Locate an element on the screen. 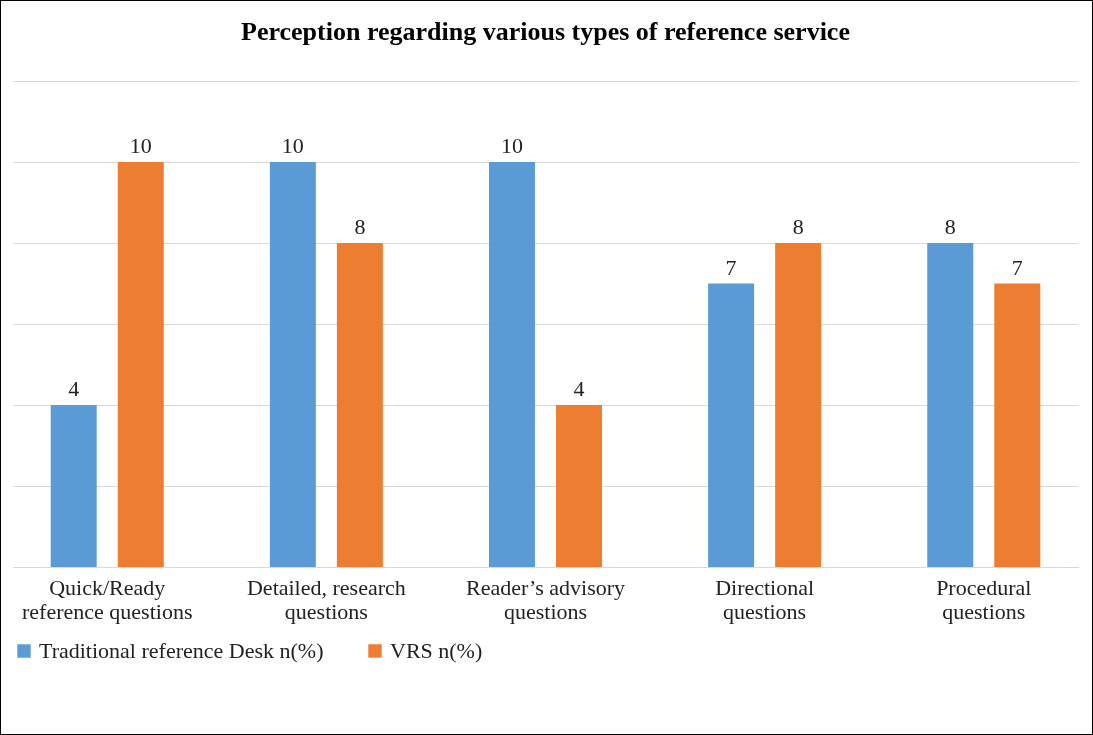  legend-label: VRS n(%) is located at coordinates (436, 650).